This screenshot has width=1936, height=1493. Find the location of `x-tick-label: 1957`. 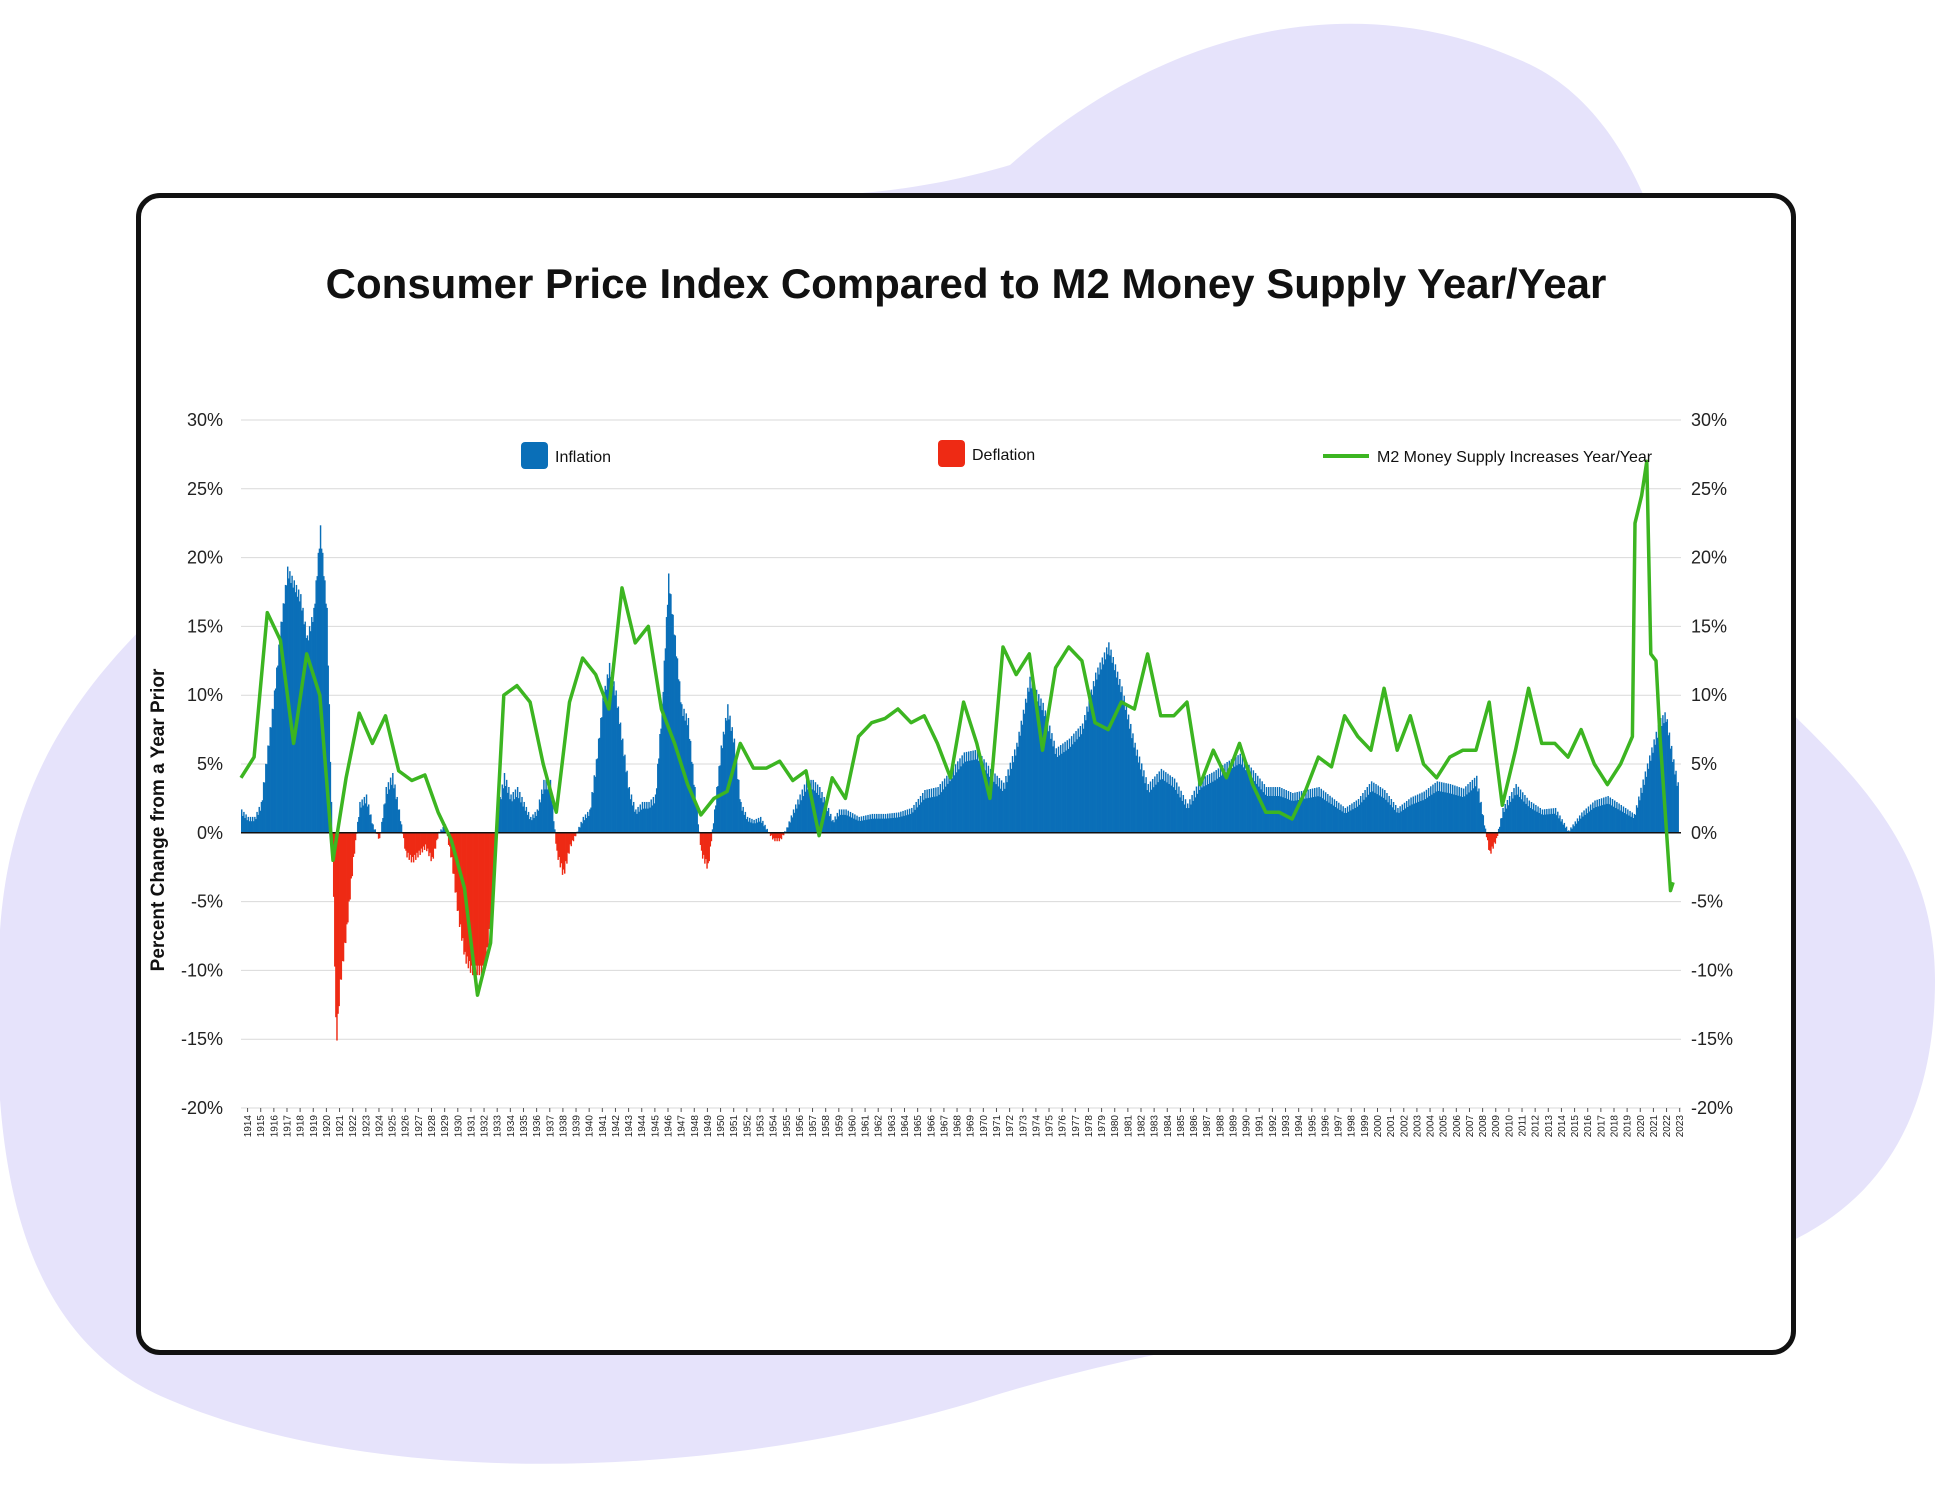

x-tick-label: 1957 is located at coordinates (813, 1126).